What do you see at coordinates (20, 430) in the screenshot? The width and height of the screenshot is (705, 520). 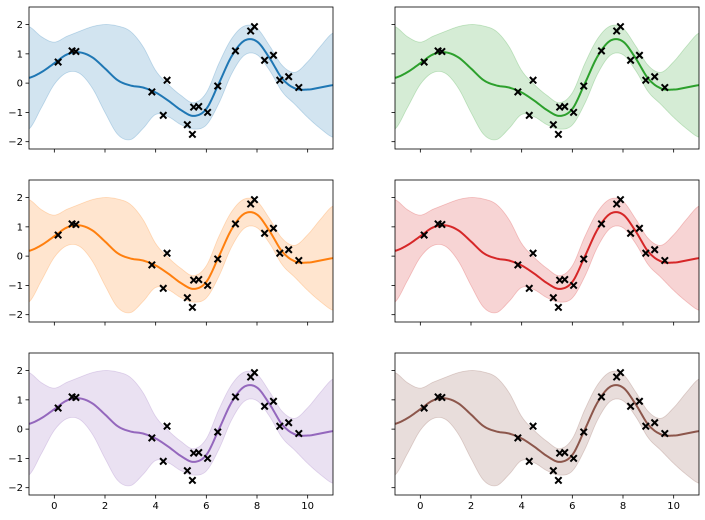 I see `y-tick-label: 0` at bounding box center [20, 430].